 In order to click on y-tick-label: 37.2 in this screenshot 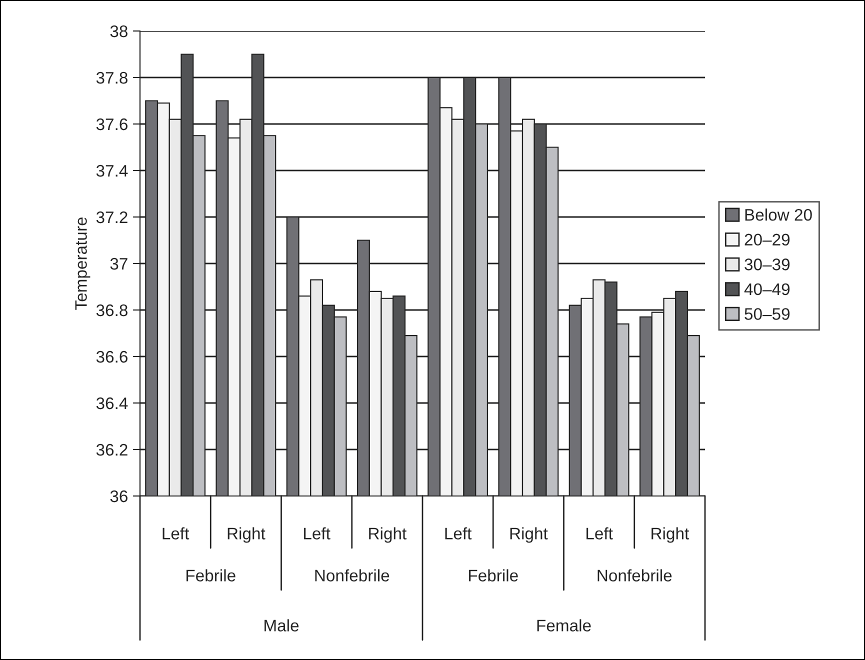, I will do `click(112, 217)`.